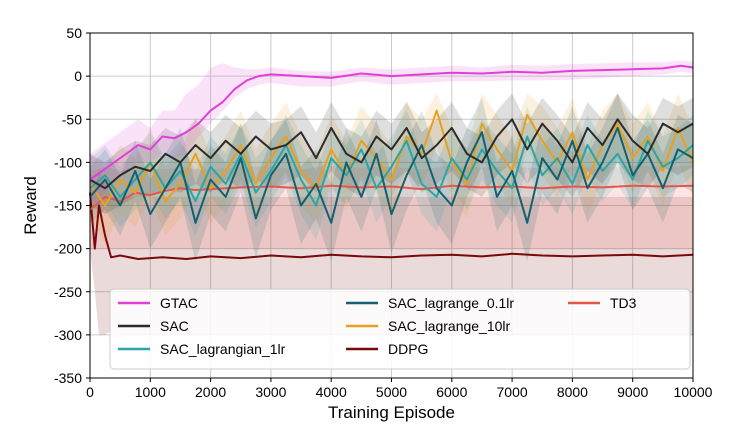 The height and width of the screenshot is (435, 745). Describe the element at coordinates (623, 303) in the screenshot. I see `legend-label: TD3` at that location.